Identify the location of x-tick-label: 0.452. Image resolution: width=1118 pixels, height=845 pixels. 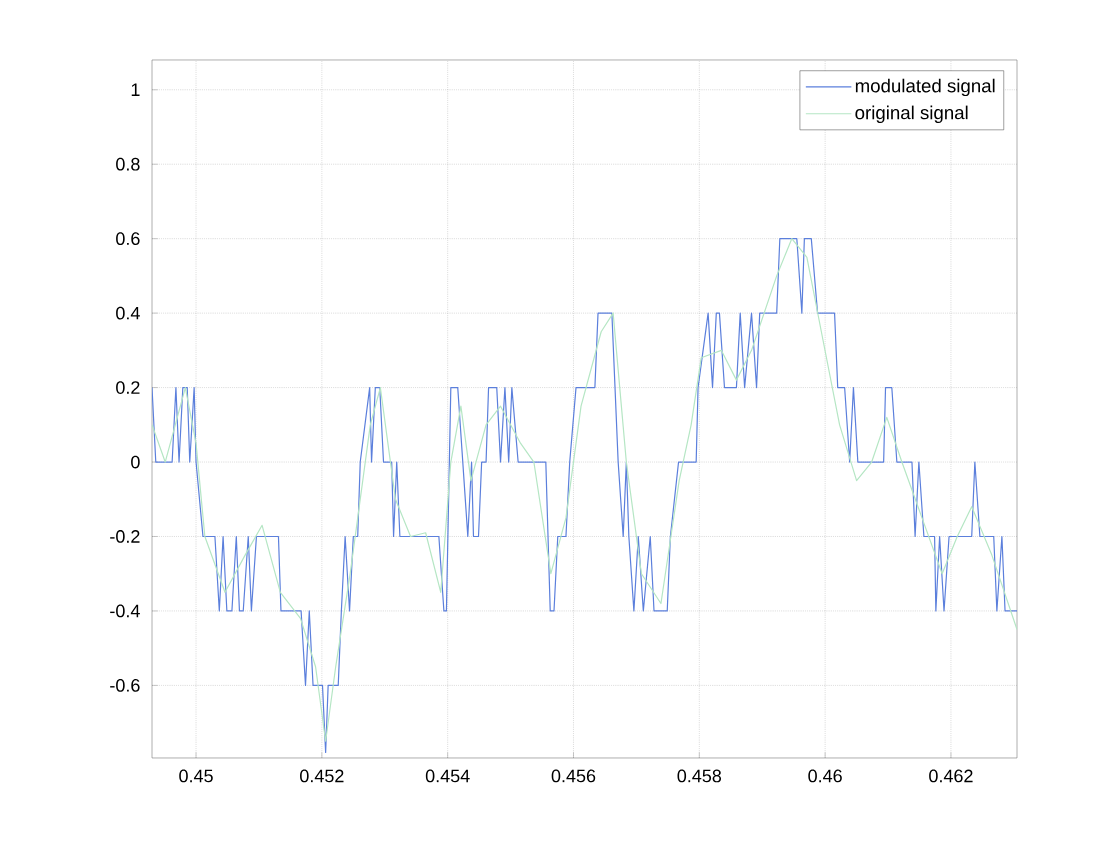
(322, 776).